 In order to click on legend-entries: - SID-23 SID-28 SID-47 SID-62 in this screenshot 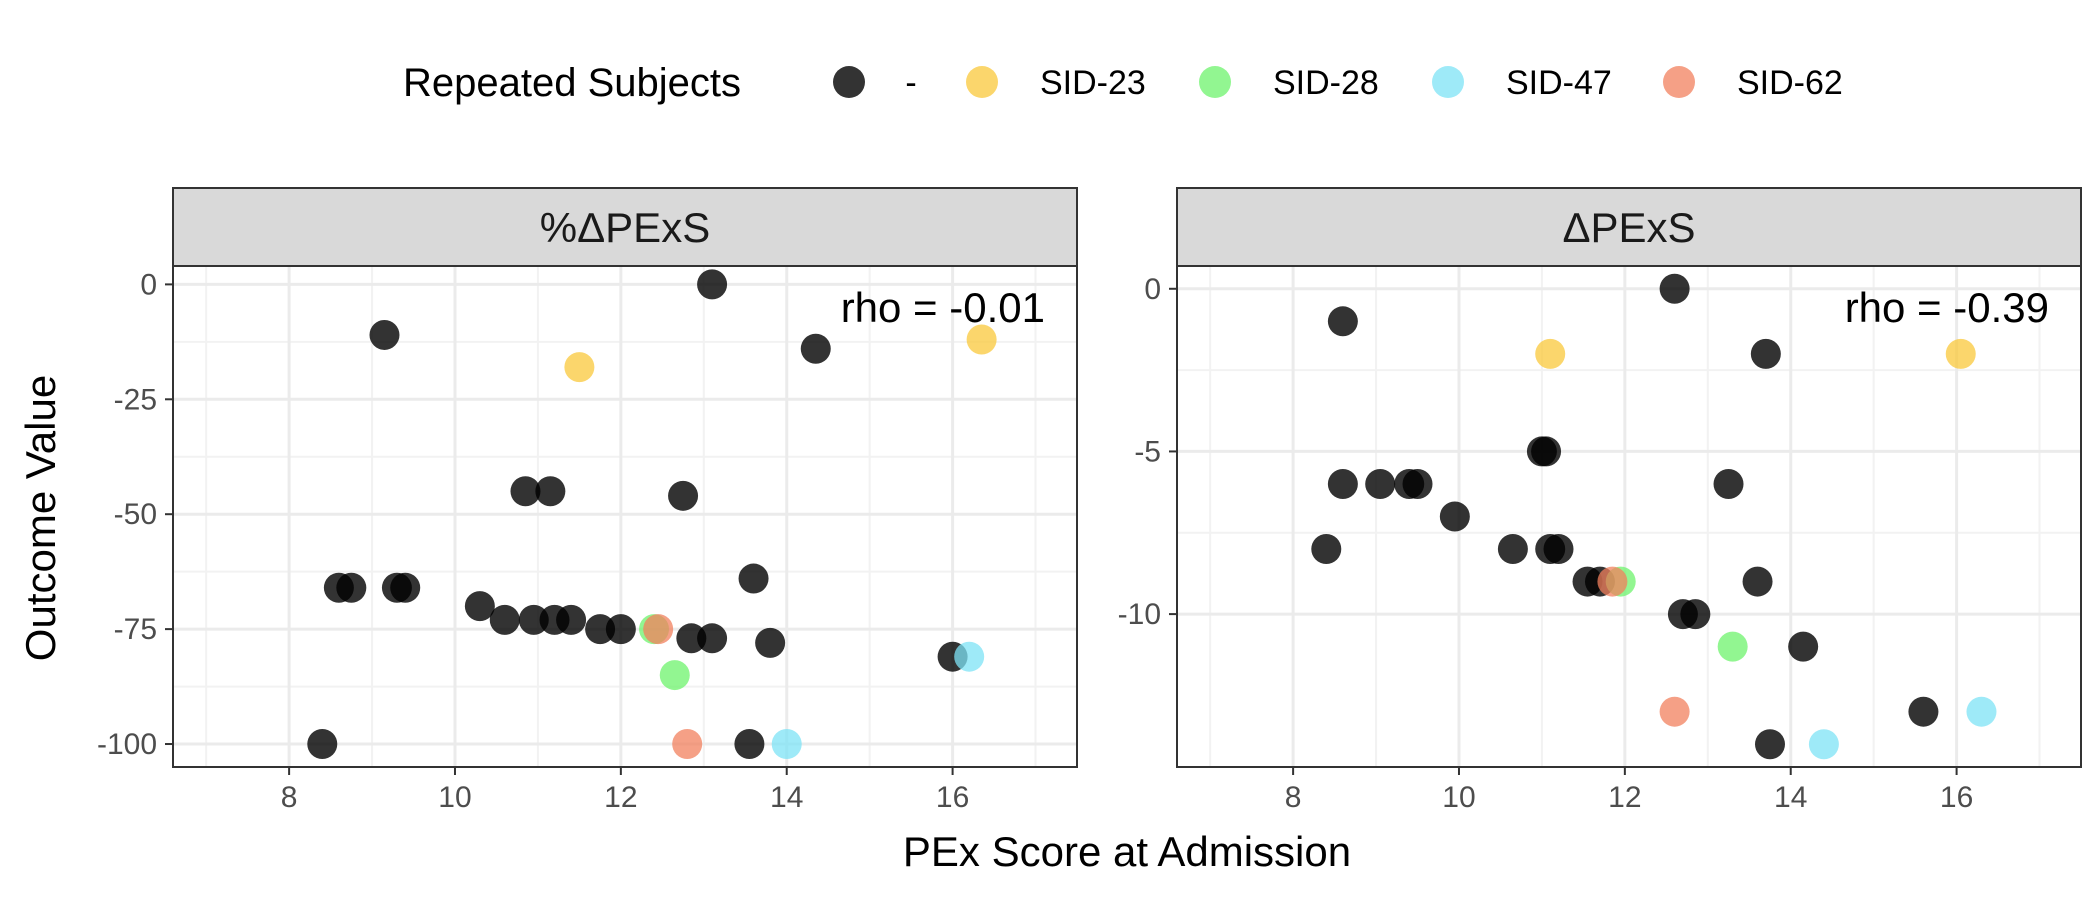, I will do `click(1338, 83)`.